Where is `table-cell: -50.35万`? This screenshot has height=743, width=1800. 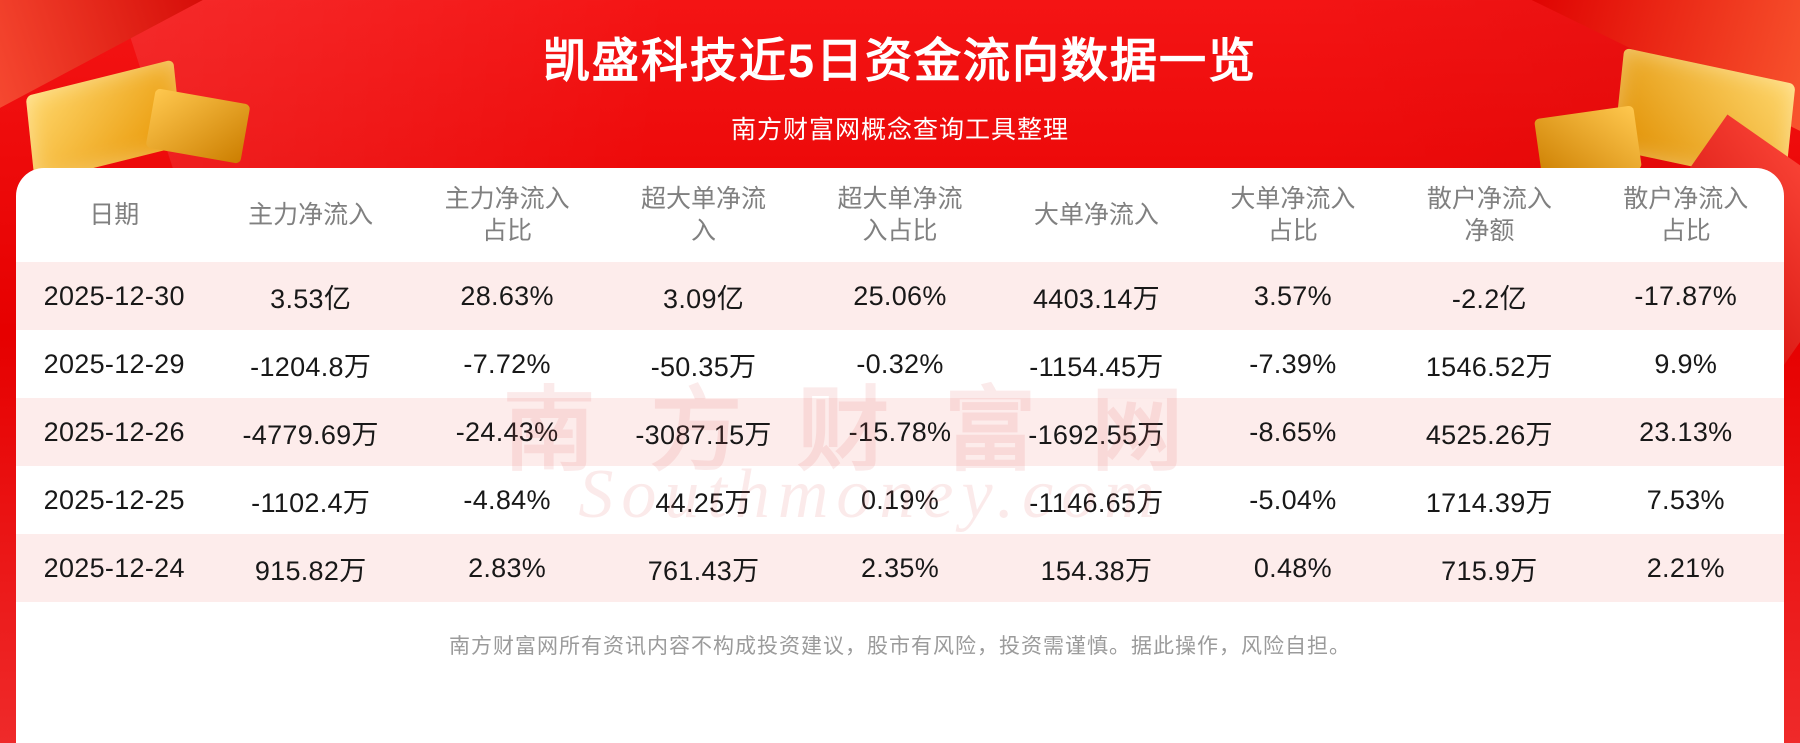 table-cell: -50.35万 is located at coordinates (703, 366).